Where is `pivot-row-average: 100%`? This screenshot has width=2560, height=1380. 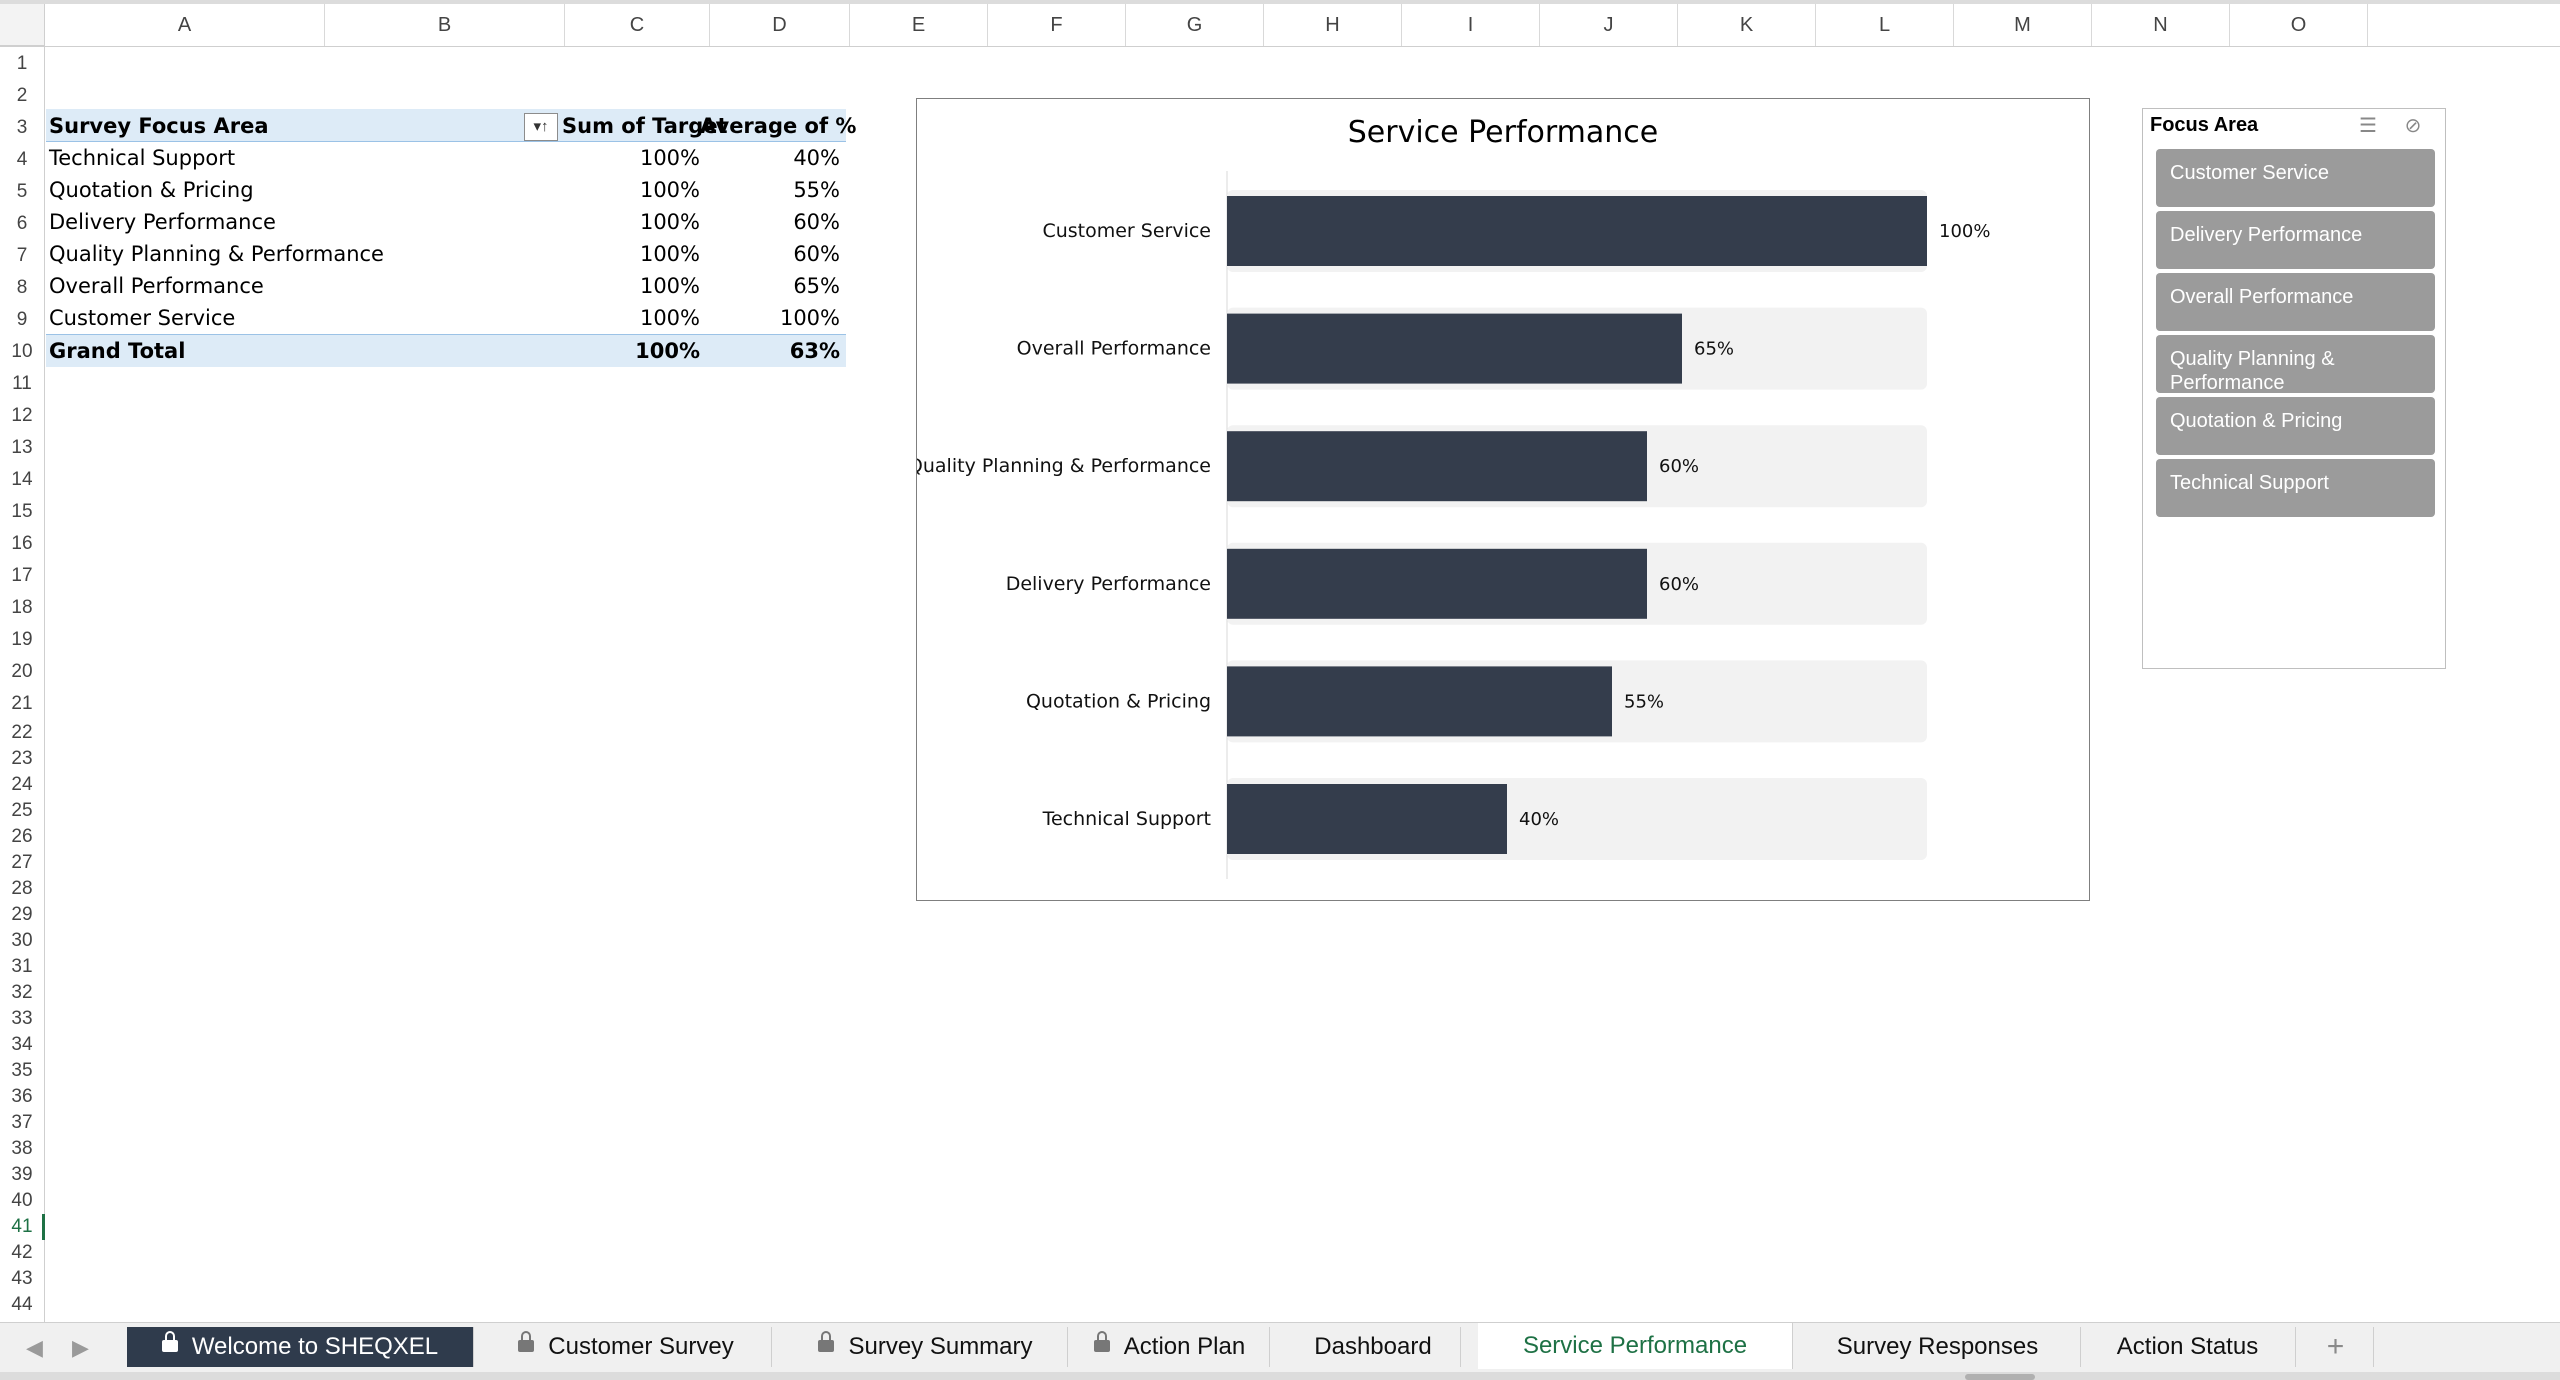 pivot-row-average: 100% is located at coordinates (809, 318).